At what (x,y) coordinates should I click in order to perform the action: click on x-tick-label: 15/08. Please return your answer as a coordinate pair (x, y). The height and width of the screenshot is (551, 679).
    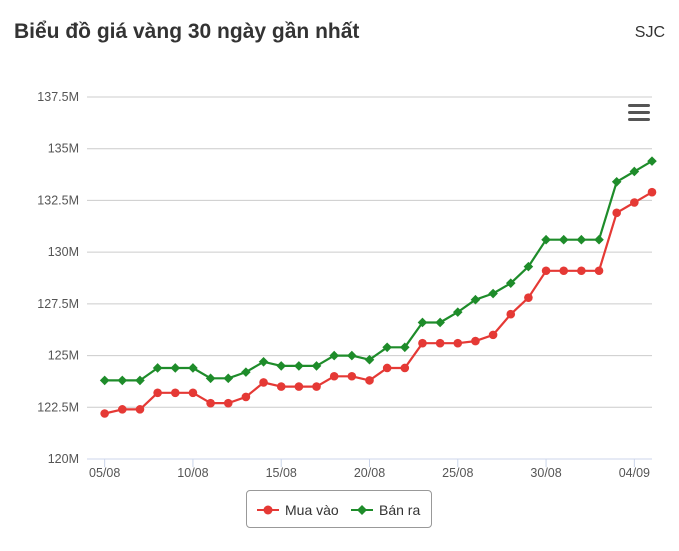
    Looking at the image, I should click on (281, 473).